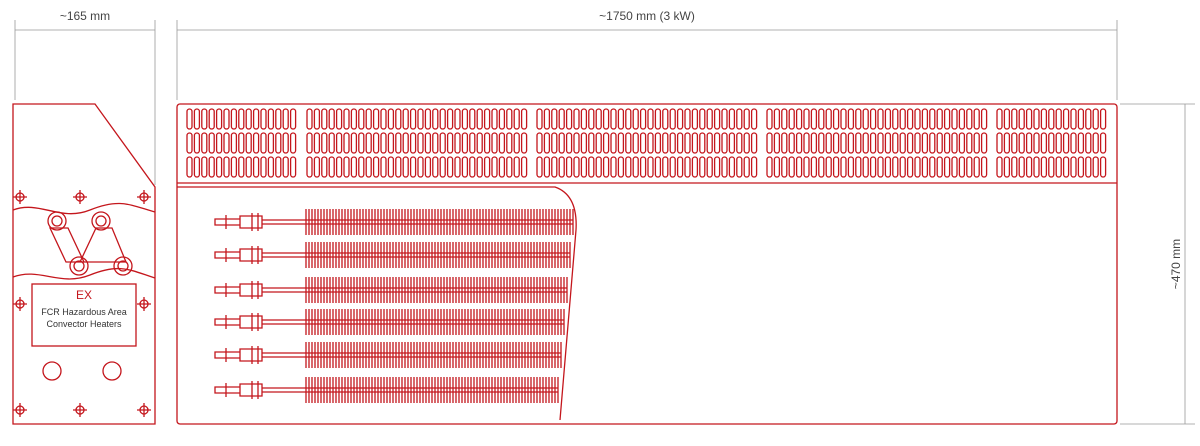  What do you see at coordinates (84, 324) in the screenshot?
I see `label-line: Convector Heaters` at bounding box center [84, 324].